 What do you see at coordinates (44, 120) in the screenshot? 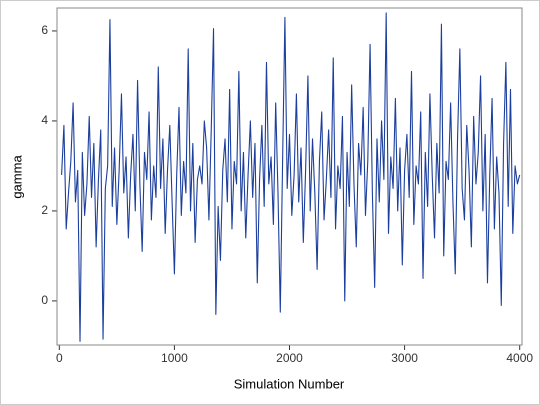
I see `y-tick-label: 4` at bounding box center [44, 120].